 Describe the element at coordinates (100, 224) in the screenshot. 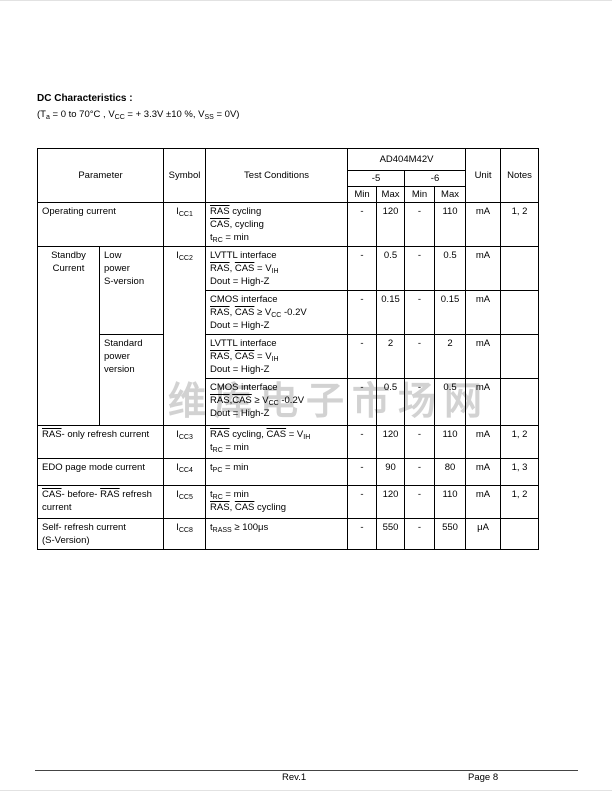

I see `table-cell: Operating current` at that location.